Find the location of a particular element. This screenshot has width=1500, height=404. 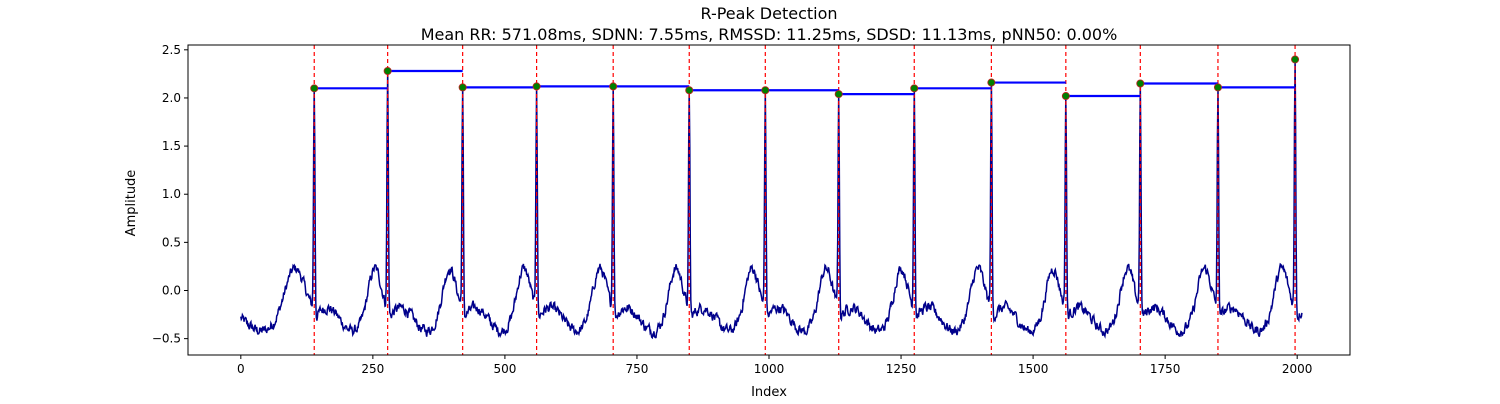

y-tick-label: 0.5 is located at coordinates (171, 242).